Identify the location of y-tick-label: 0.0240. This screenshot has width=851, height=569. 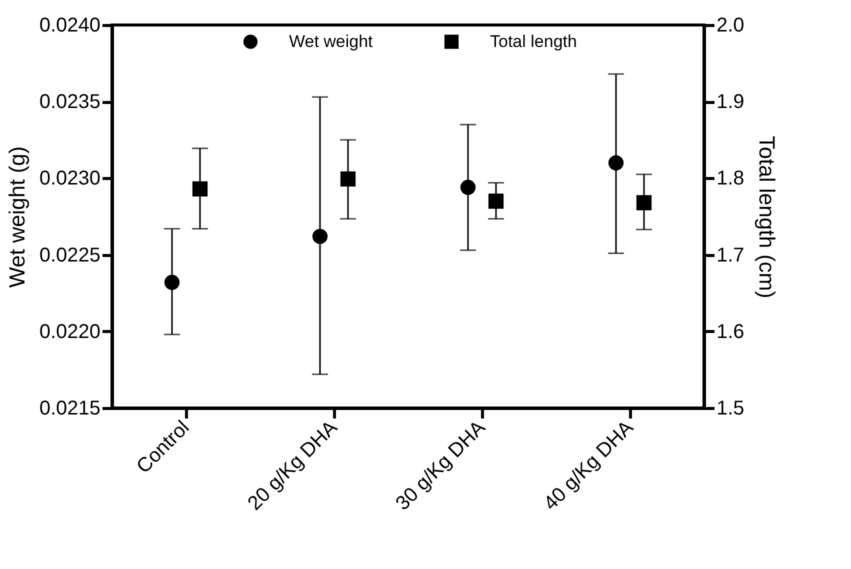
(69, 25).